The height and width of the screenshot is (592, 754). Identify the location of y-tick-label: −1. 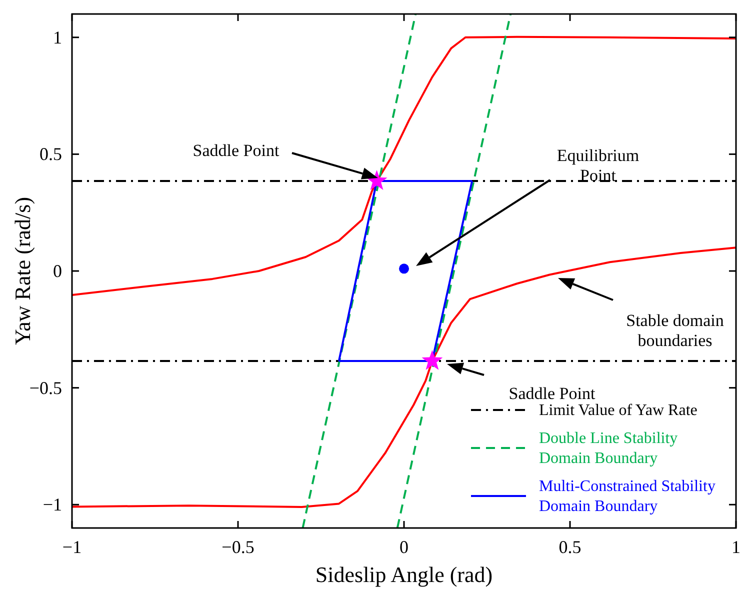
(52, 504).